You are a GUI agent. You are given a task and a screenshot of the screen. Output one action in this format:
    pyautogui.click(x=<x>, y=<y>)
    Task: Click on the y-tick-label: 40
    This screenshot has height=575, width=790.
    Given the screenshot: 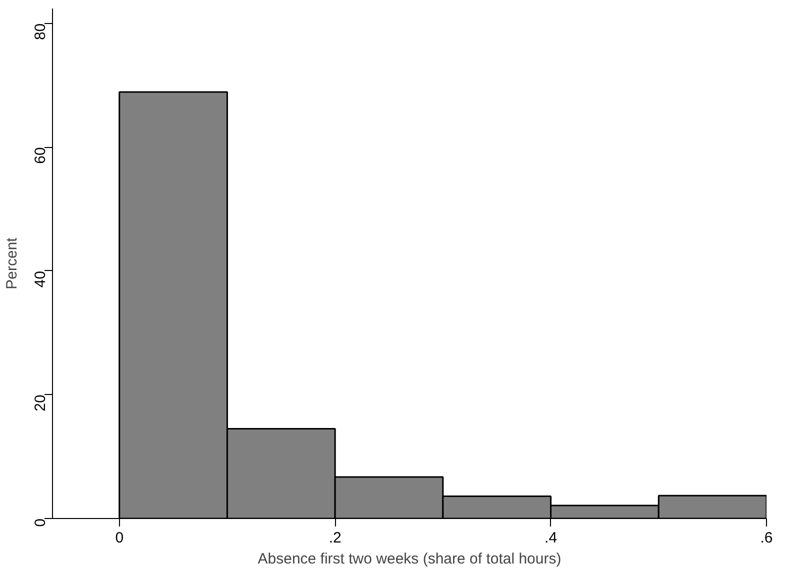 What is the action you would take?
    pyautogui.click(x=40, y=279)
    